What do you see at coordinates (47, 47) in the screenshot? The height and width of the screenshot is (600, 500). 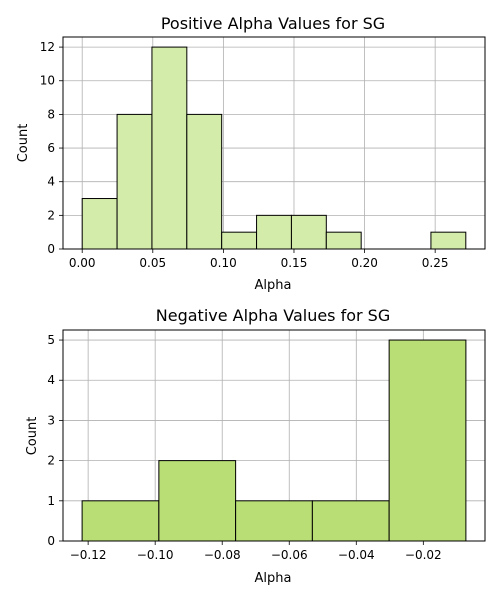 I see `y-tick-label: 12` at bounding box center [47, 47].